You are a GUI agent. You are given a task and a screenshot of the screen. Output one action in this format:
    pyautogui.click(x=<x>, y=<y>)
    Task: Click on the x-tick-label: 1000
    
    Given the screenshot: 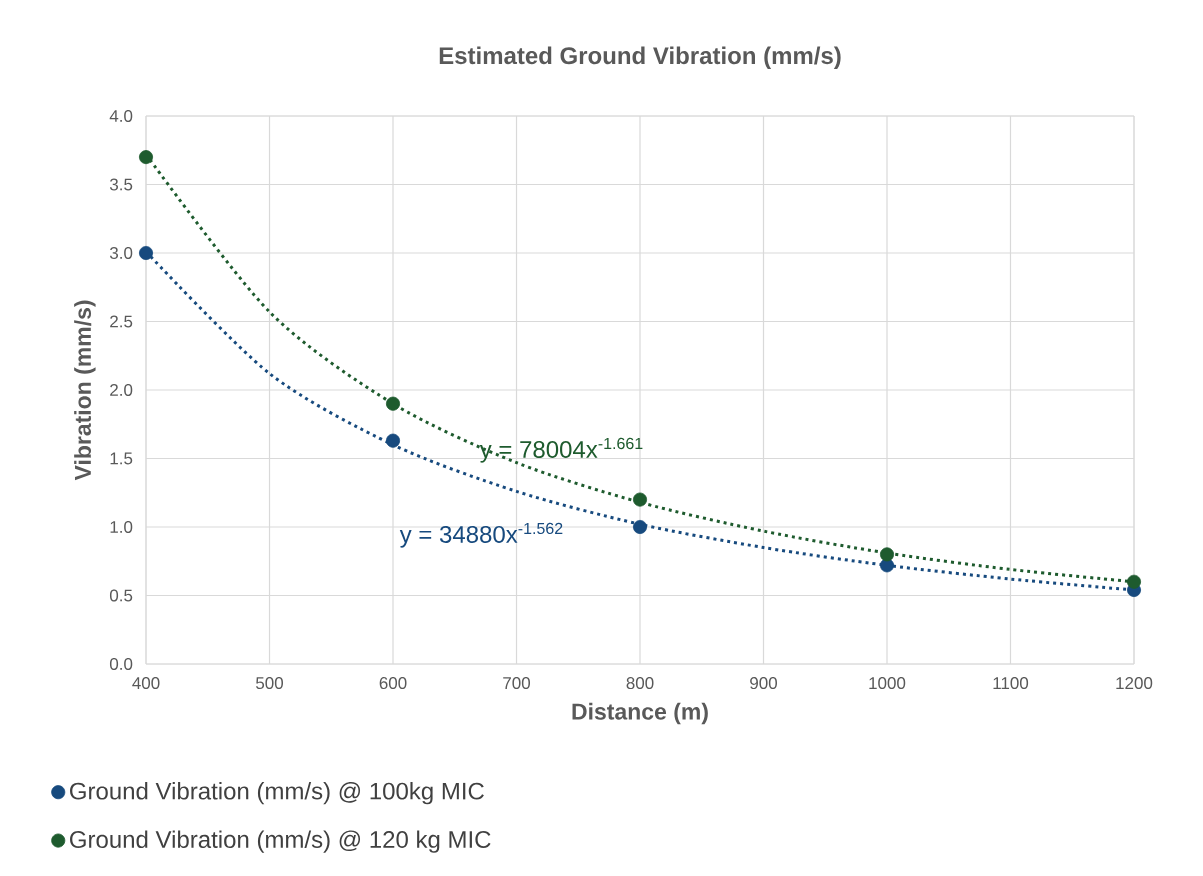 What is the action you would take?
    pyautogui.click(x=887, y=683)
    